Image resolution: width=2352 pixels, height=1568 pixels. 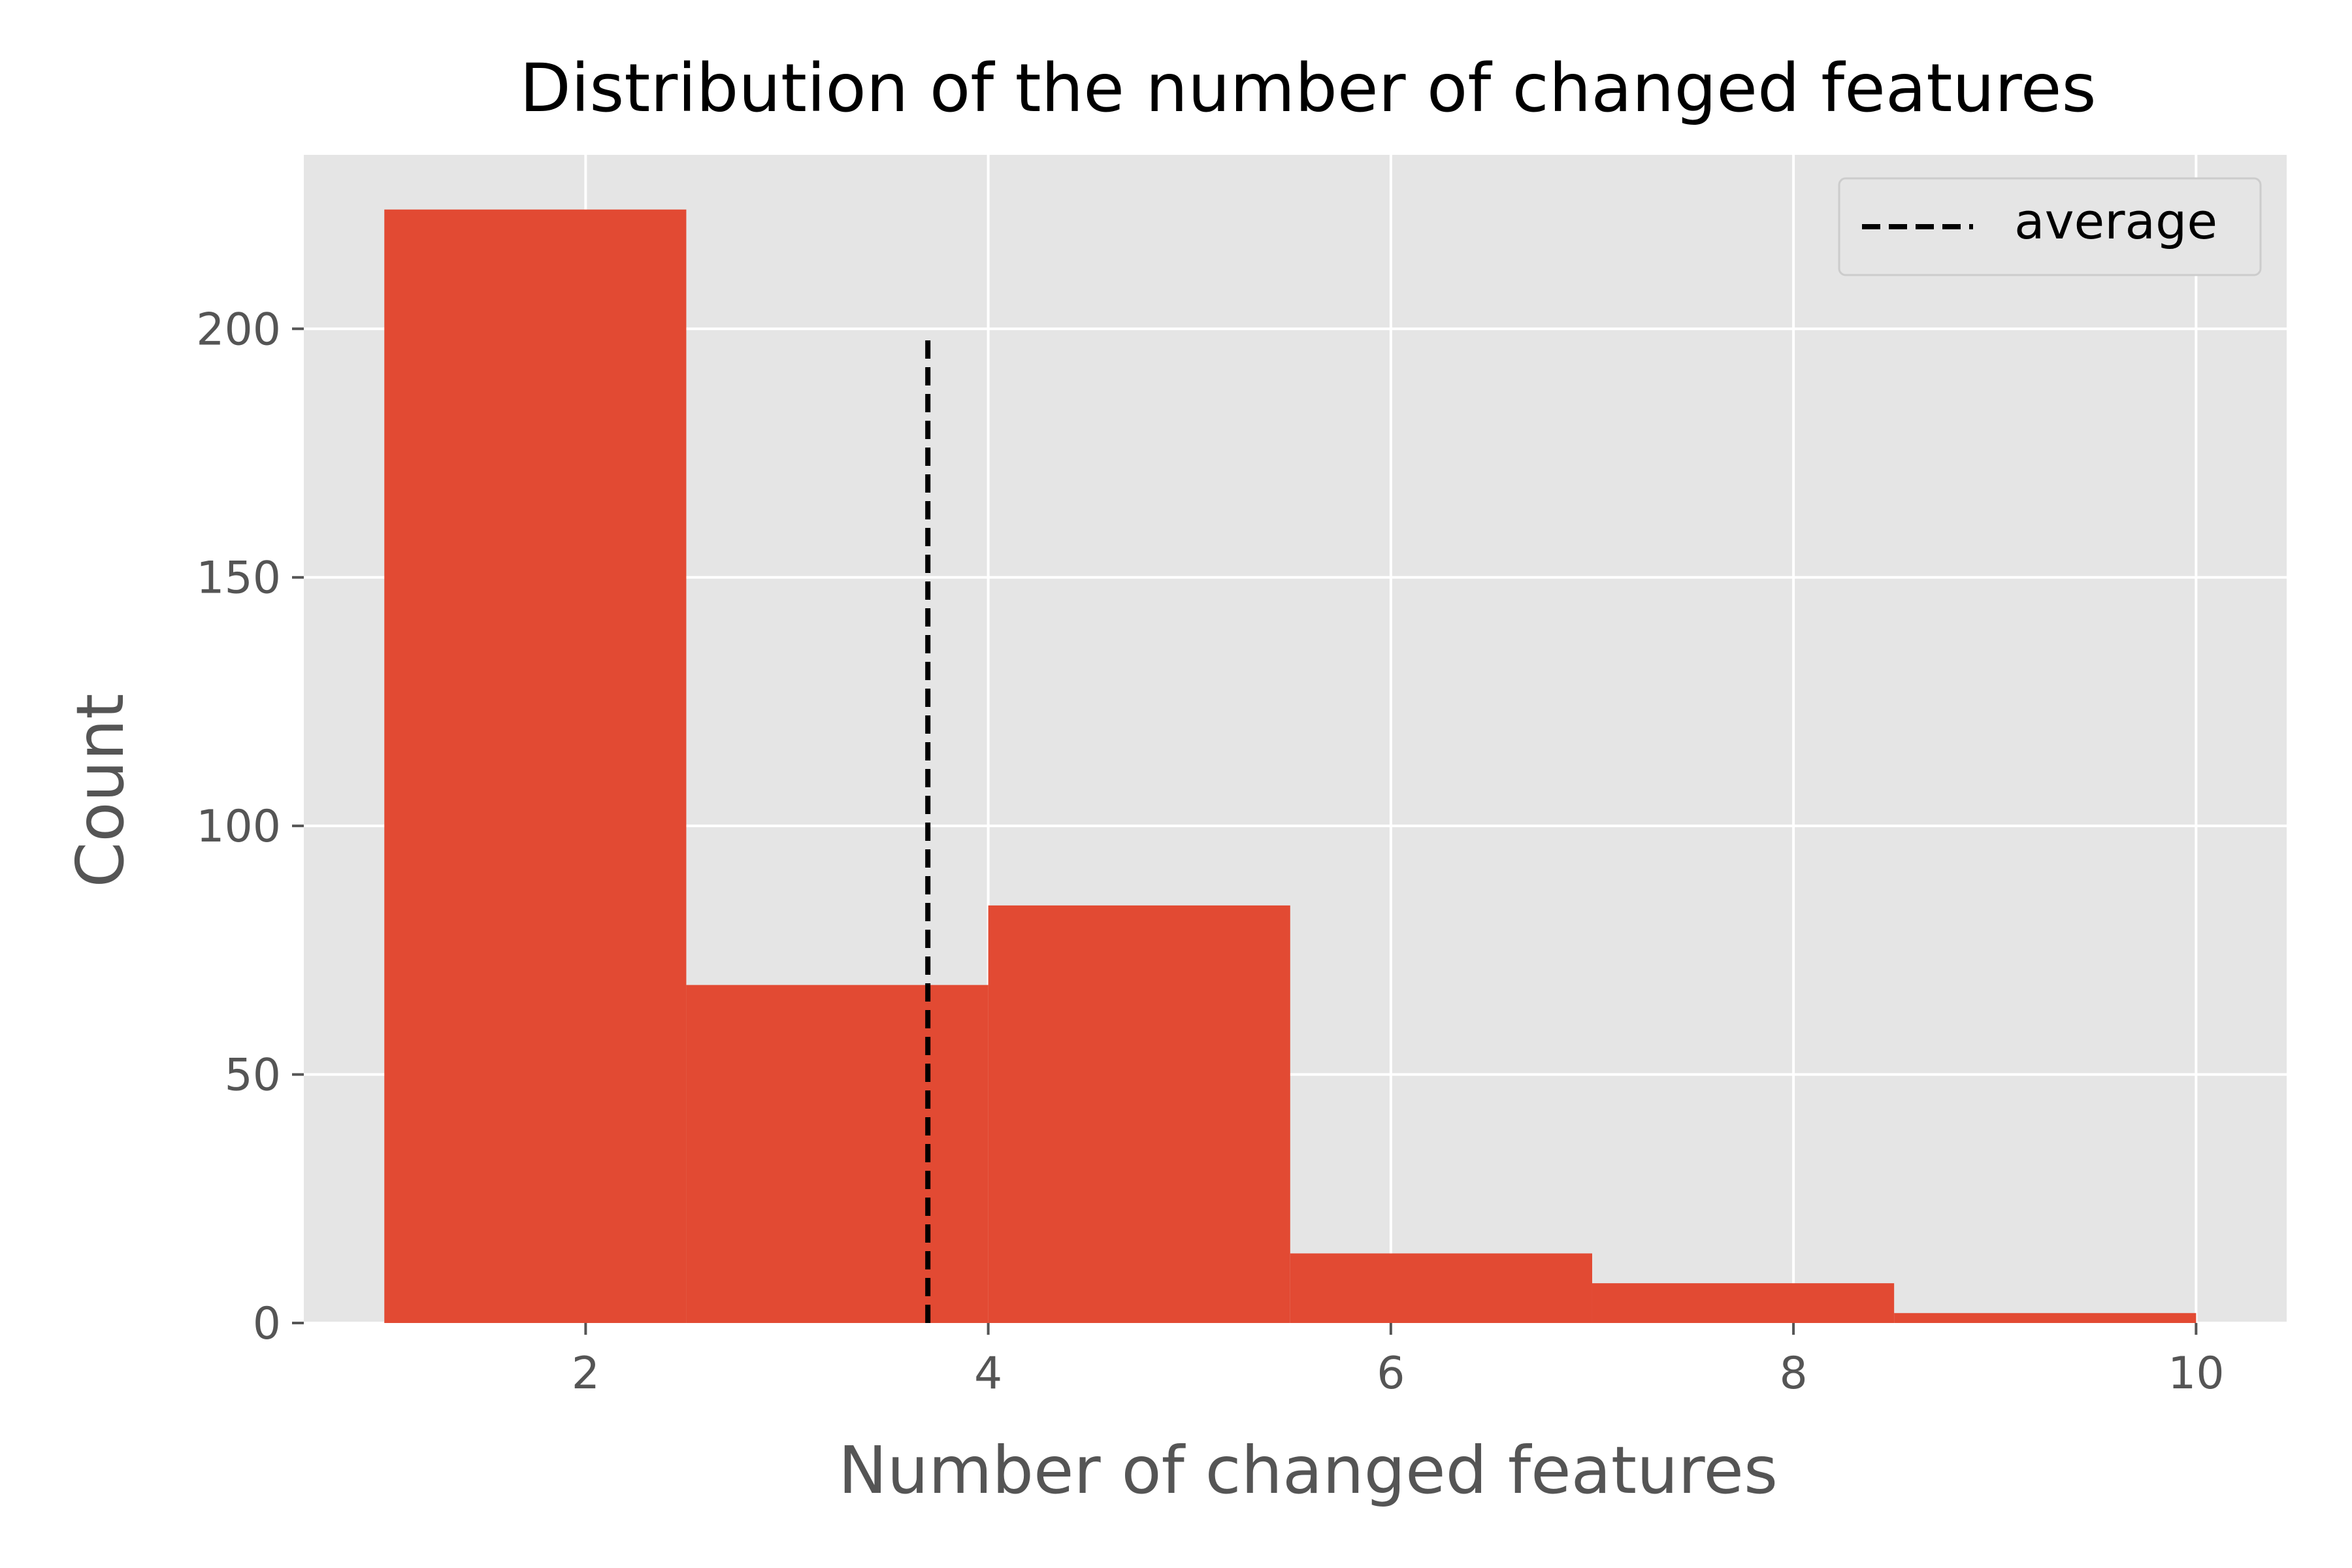 I want to click on y-tick-label: 50, so click(x=252, y=1076).